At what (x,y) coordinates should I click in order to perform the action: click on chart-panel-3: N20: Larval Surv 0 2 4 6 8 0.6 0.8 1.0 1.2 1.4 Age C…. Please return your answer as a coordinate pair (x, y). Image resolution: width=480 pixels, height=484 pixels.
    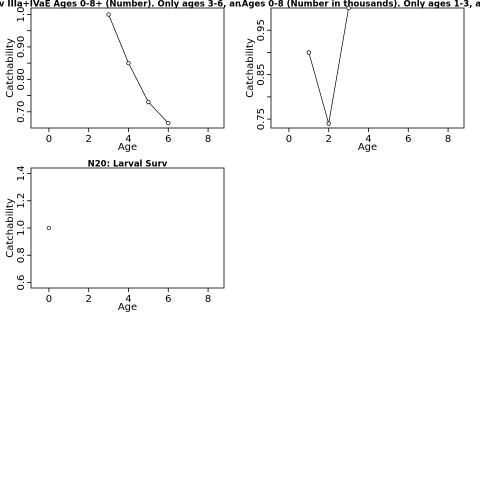
    Looking at the image, I should click on (115, 236).